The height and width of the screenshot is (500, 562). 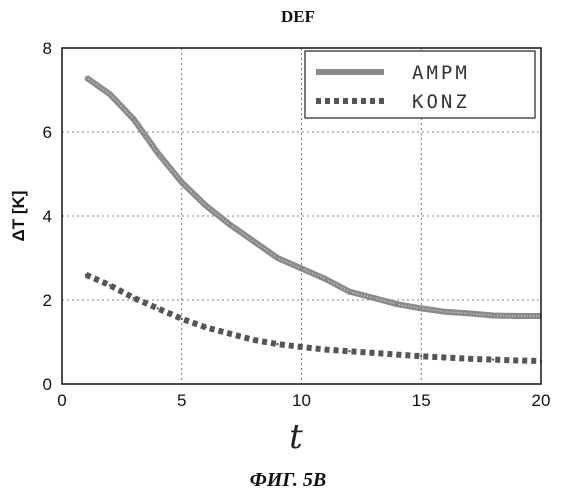 I want to click on y-tick-label: 4, so click(x=47, y=216).